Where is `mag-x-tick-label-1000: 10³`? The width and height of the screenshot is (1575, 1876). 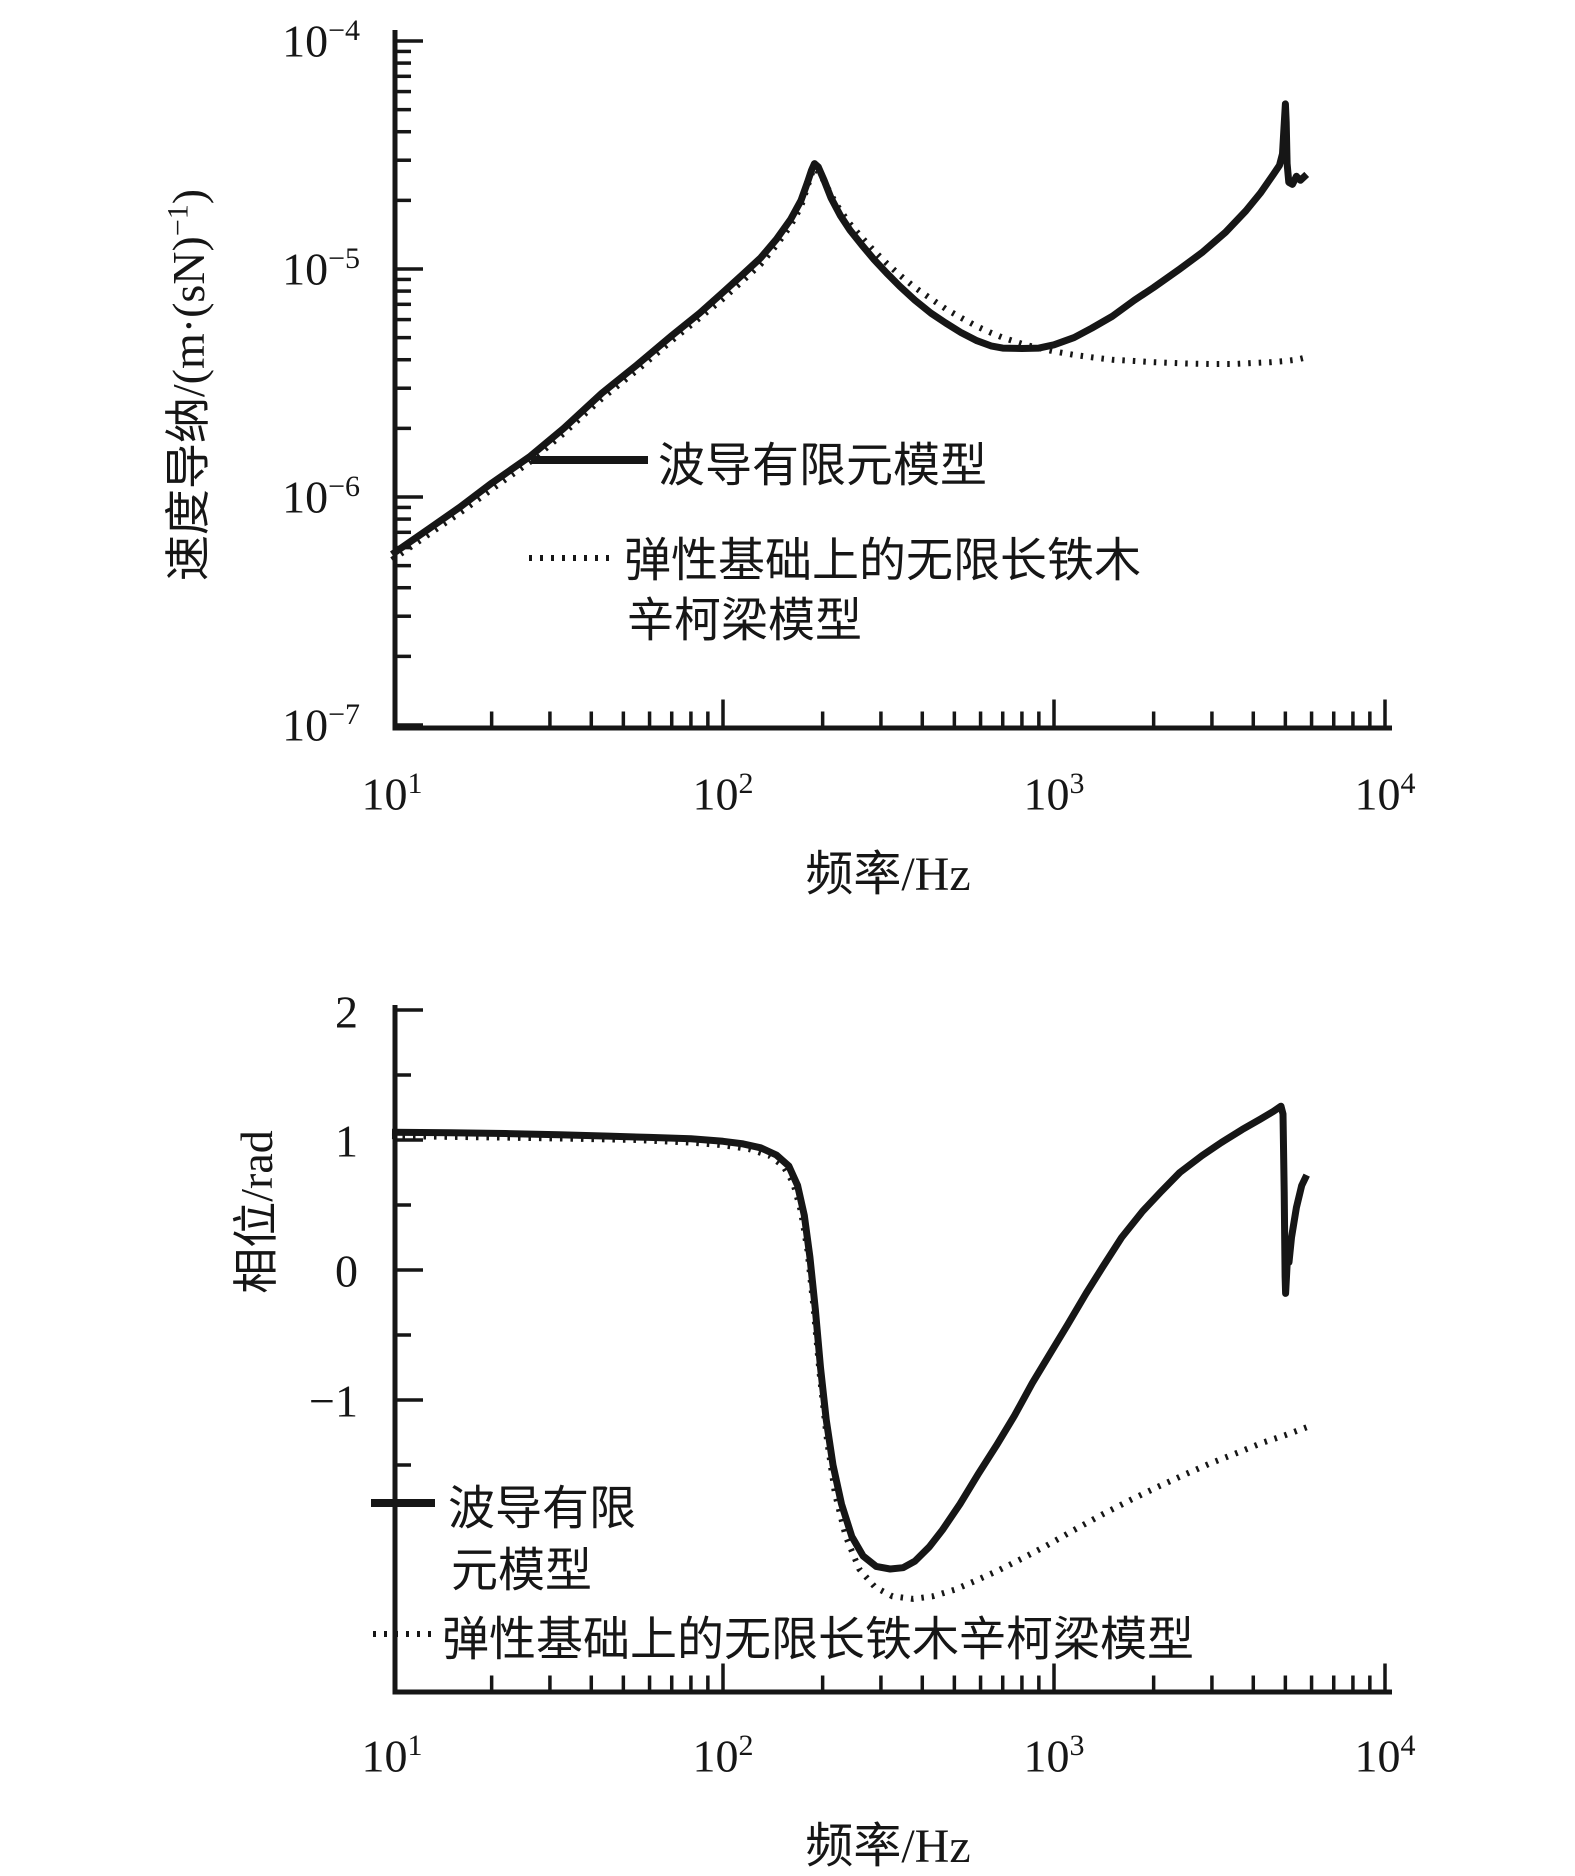
mag-x-tick-label-1000: 10³ is located at coordinates (1054, 793).